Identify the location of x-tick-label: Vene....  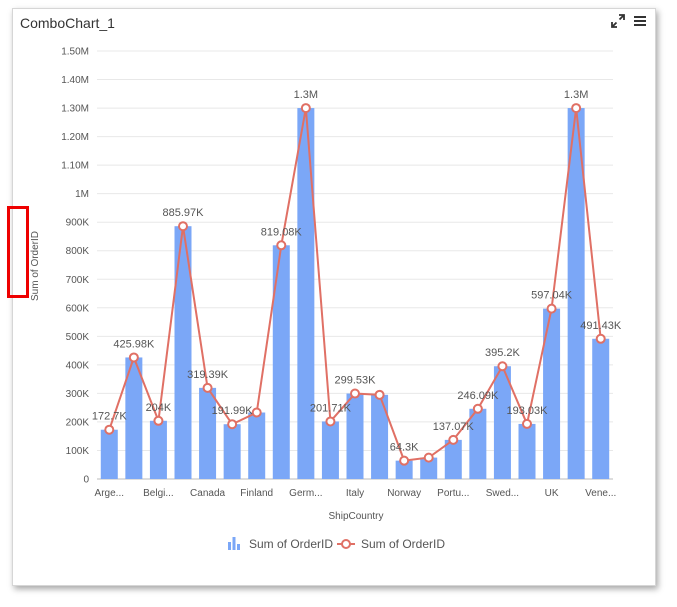
(600, 493).